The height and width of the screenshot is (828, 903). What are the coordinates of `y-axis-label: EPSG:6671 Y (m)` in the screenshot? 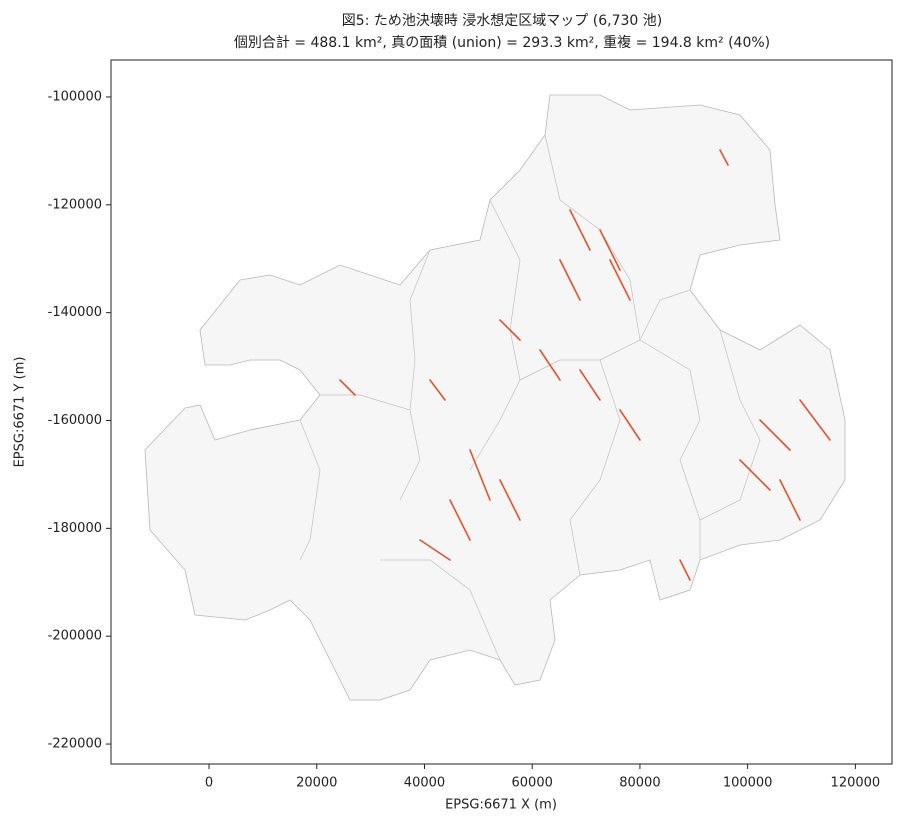 It's located at (20, 412).